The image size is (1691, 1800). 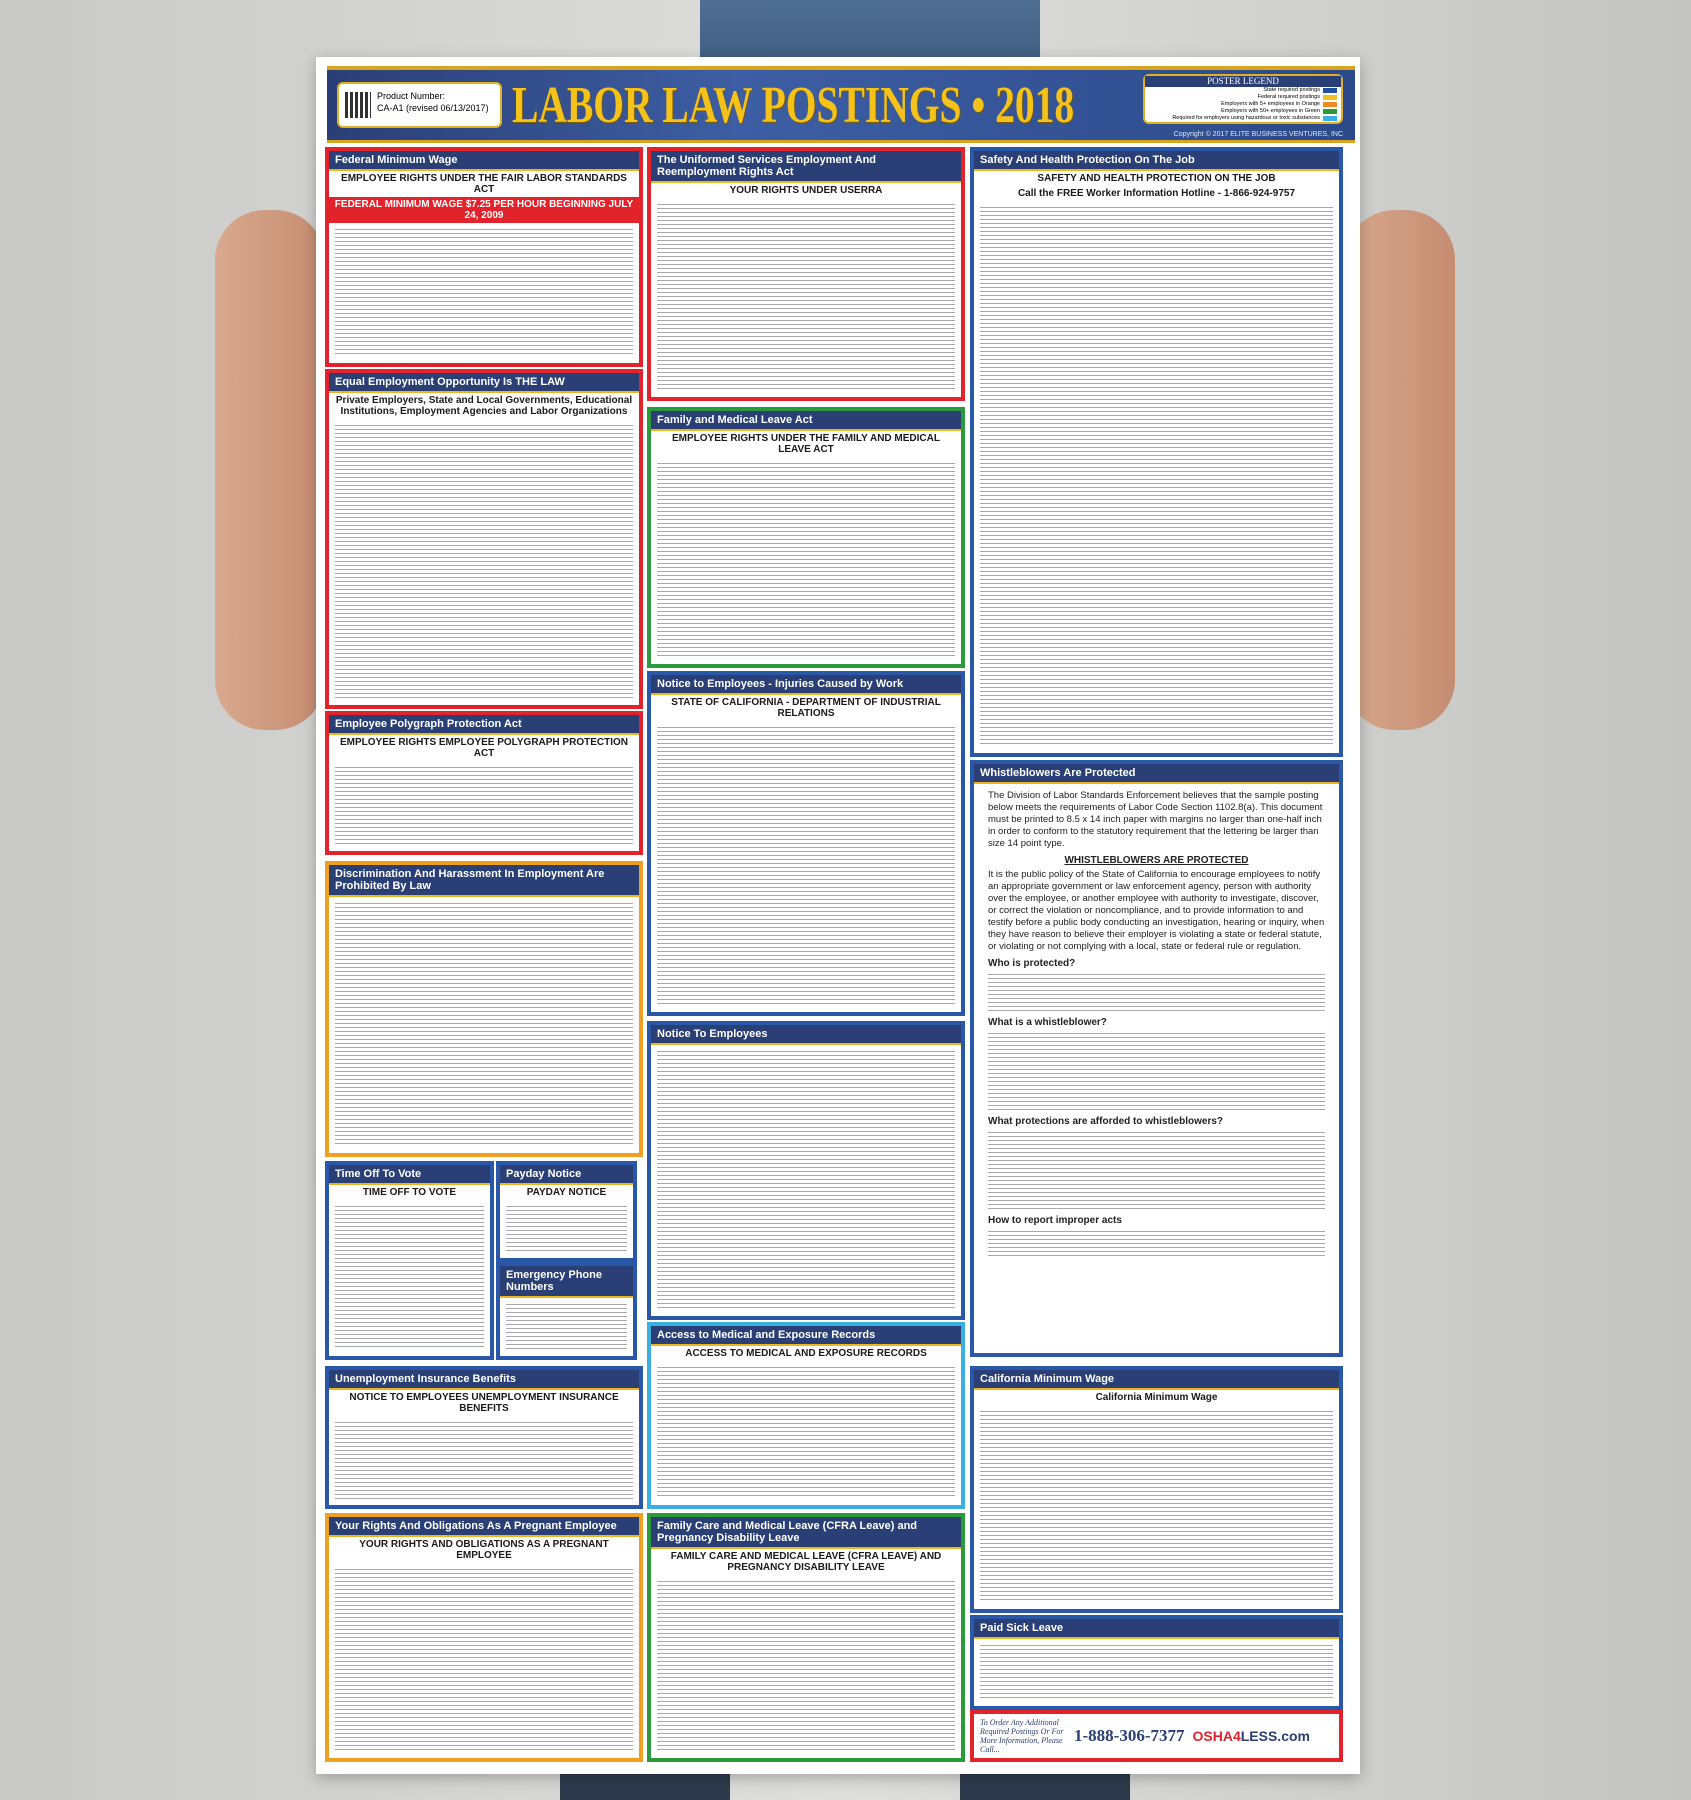 I want to click on section-title: Paid Sick Leave, so click(x=1156, y=1629).